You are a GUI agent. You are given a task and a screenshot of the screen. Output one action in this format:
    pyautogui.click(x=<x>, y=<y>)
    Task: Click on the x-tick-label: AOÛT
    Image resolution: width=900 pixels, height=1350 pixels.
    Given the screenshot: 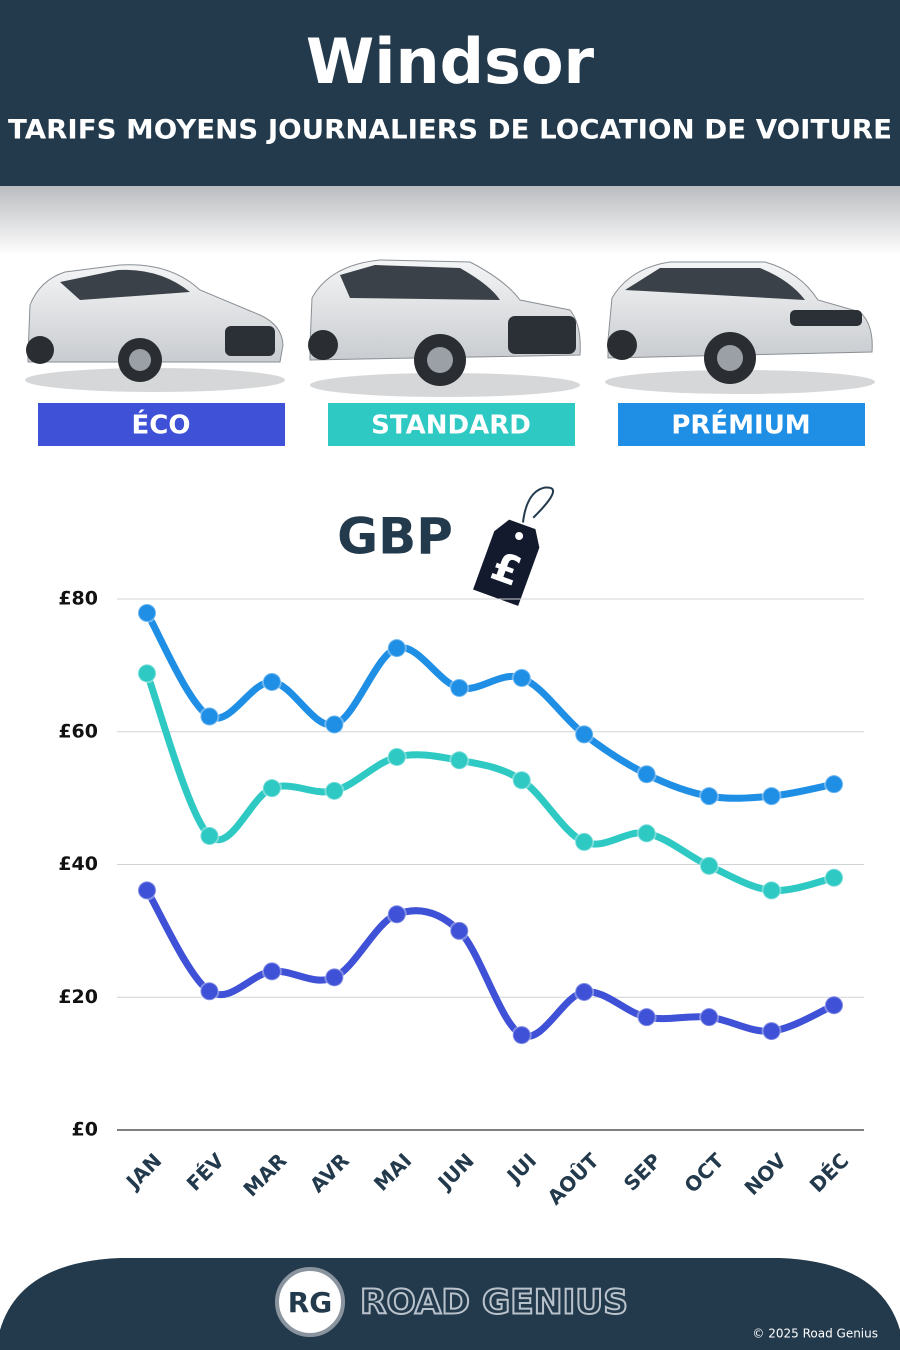 What is the action you would take?
    pyautogui.click(x=573, y=1178)
    